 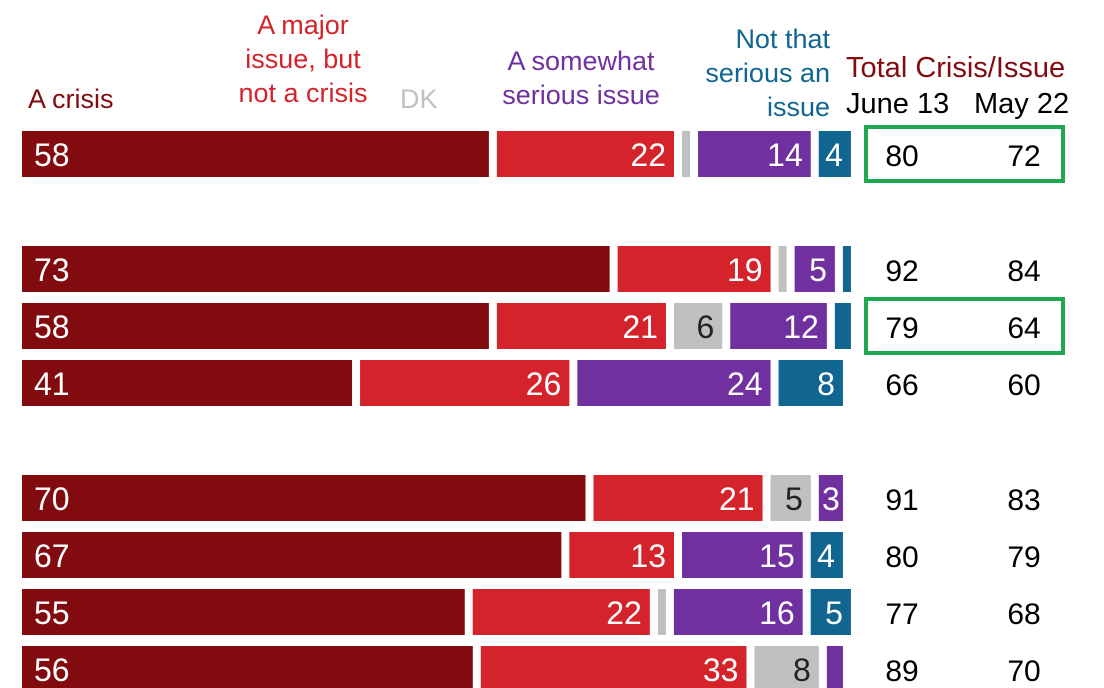 I want to click on total-may-row-5: 83, so click(x=1023, y=500).